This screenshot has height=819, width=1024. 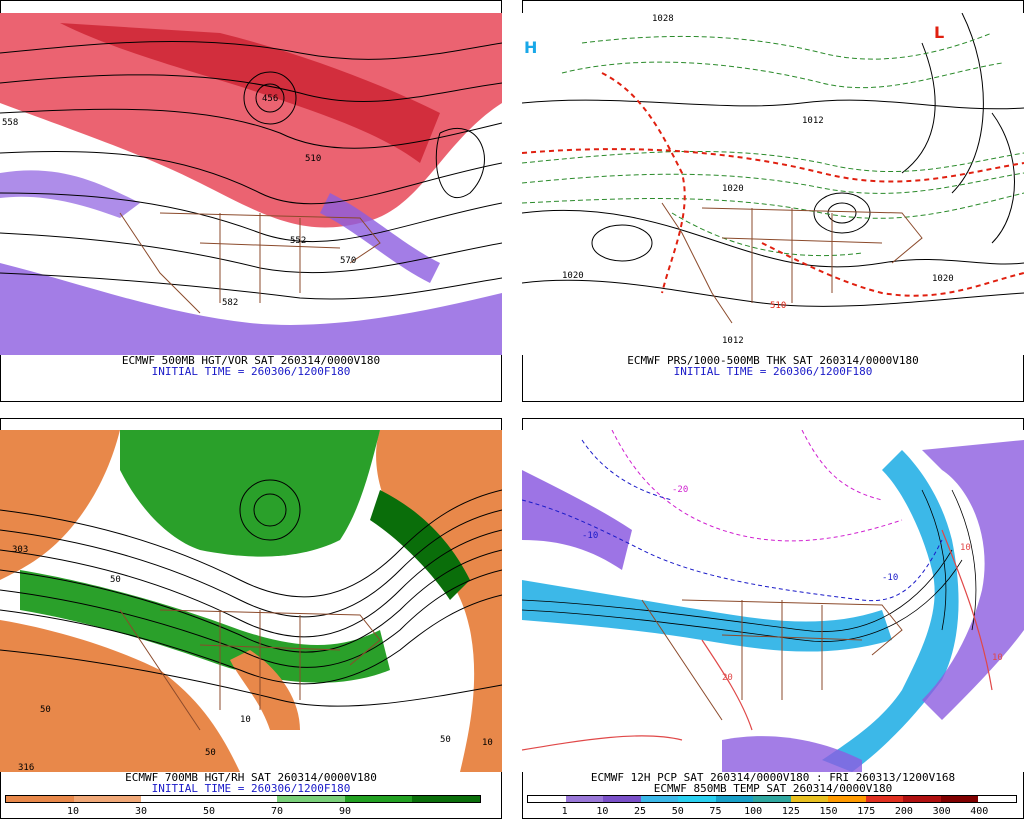 What do you see at coordinates (828, 811) in the screenshot?
I see `colorbar-tick-label: 150` at bounding box center [828, 811].